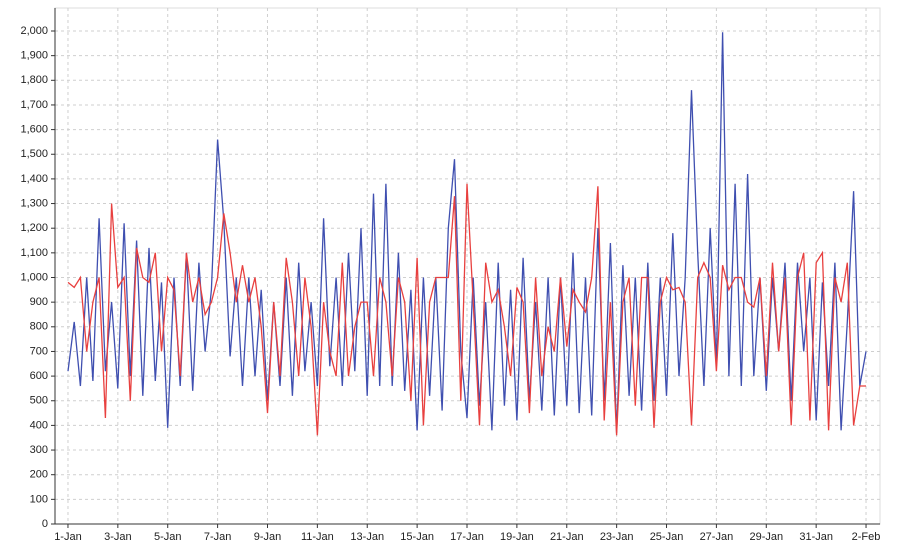 The height and width of the screenshot is (555, 900). What do you see at coordinates (34, 228) in the screenshot?
I see `y-tick-label: 1,200` at bounding box center [34, 228].